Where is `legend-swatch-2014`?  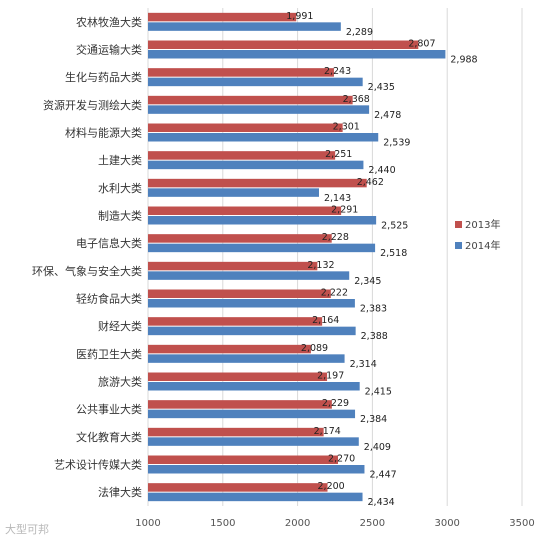
legend-swatch-2014 is located at coordinates (458, 245).